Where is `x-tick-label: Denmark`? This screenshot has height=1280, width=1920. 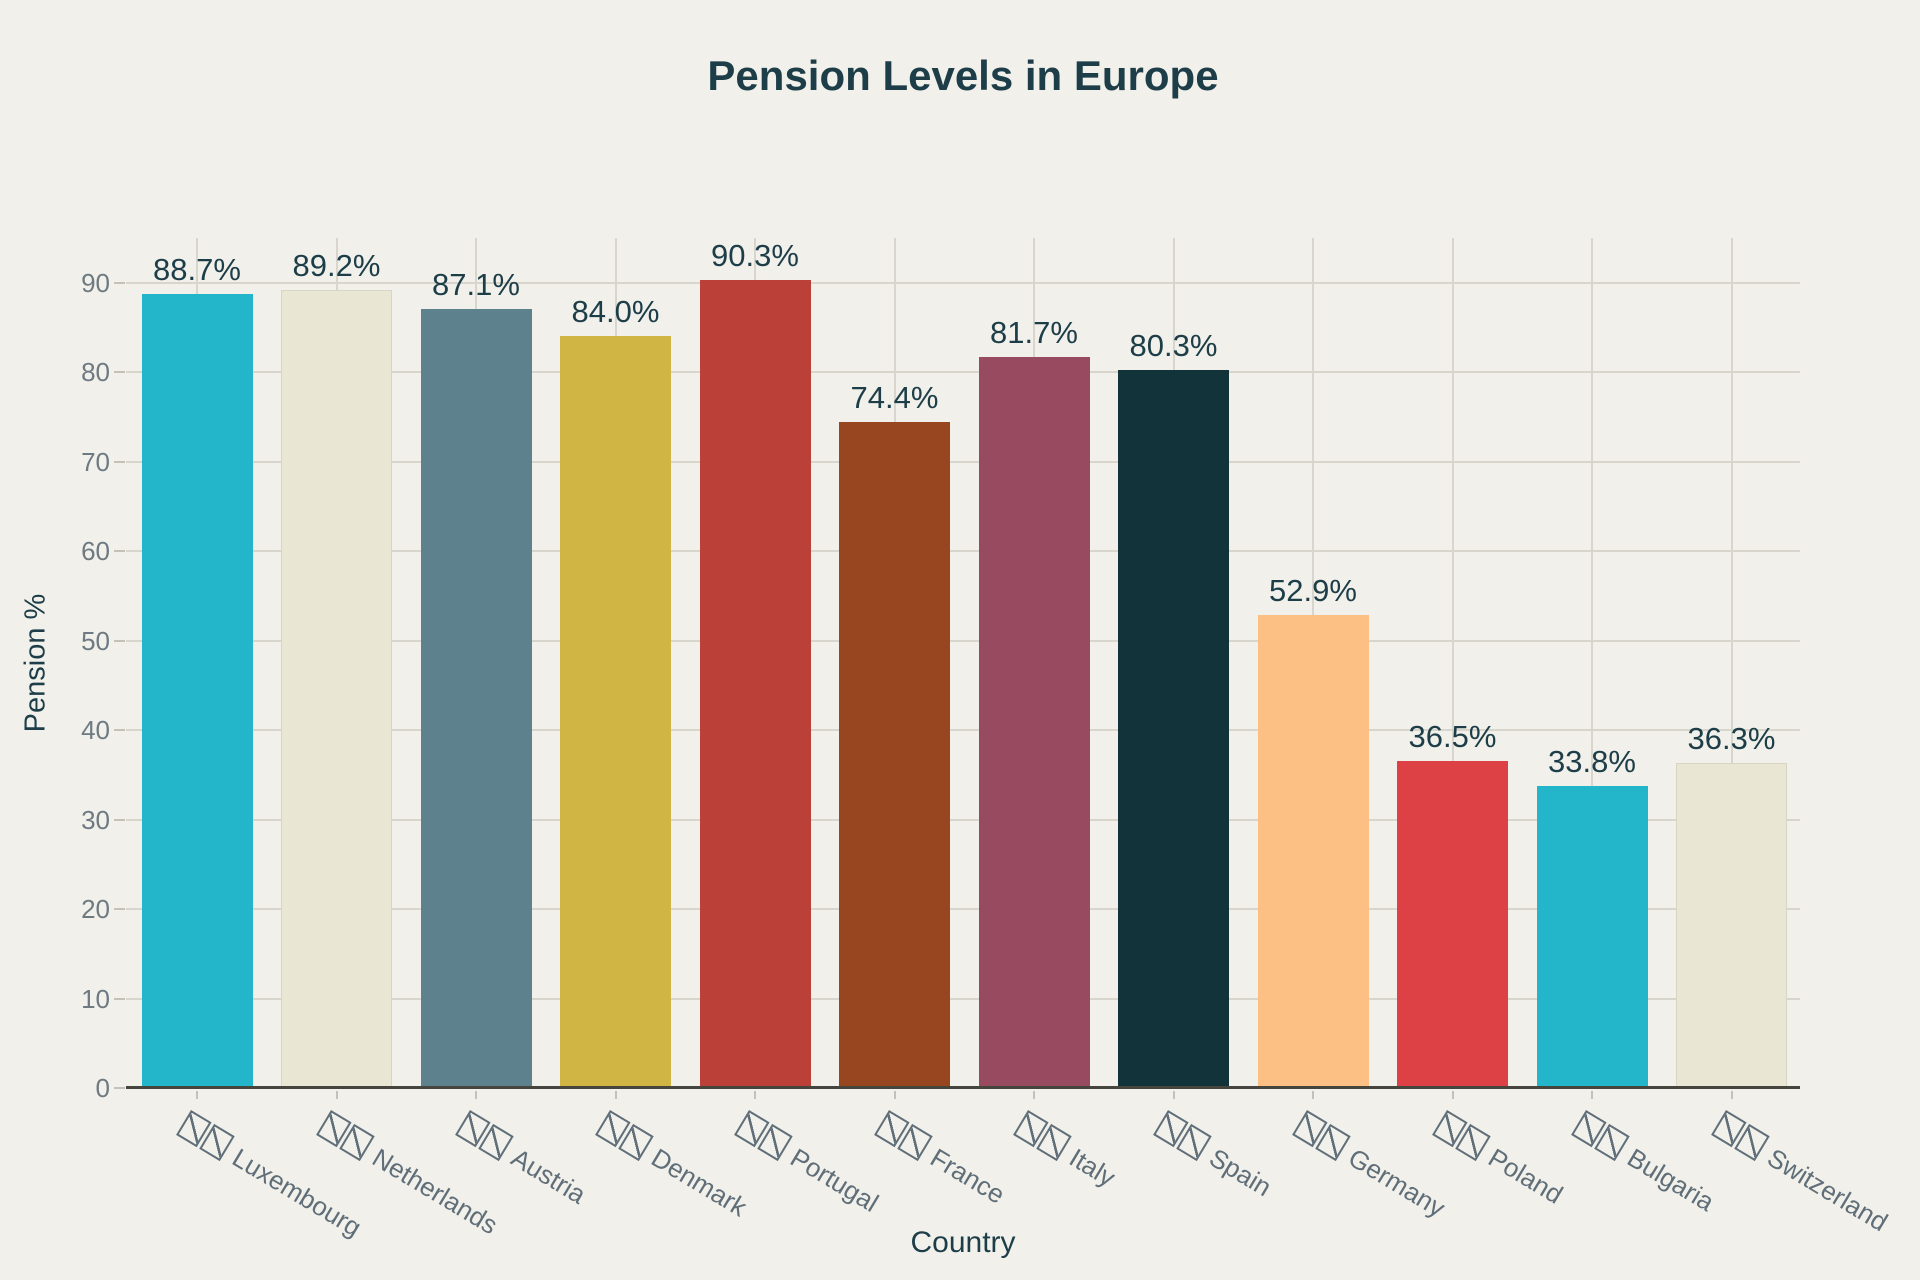 x-tick-label: Denmark is located at coordinates (672, 1166).